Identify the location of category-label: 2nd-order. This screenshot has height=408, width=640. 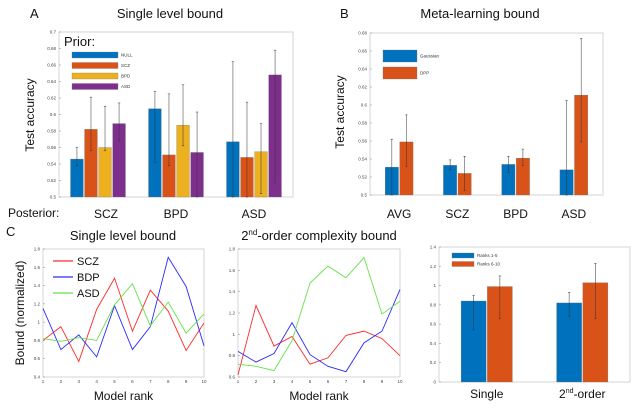
(582, 394).